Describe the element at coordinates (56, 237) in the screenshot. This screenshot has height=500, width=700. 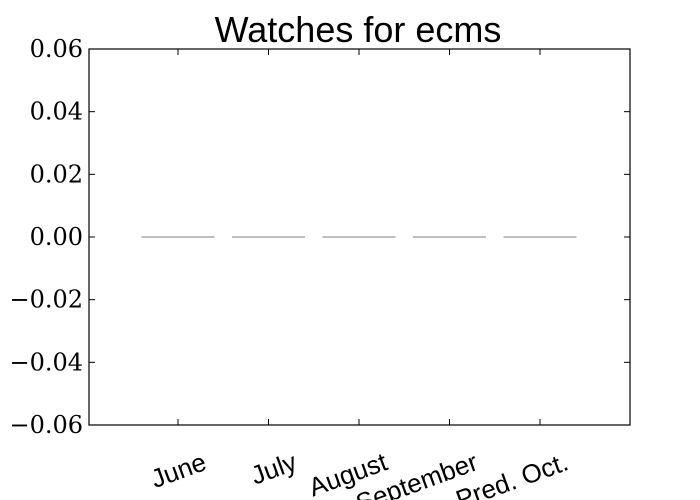
I see `y-tick-label: 0.00` at that location.